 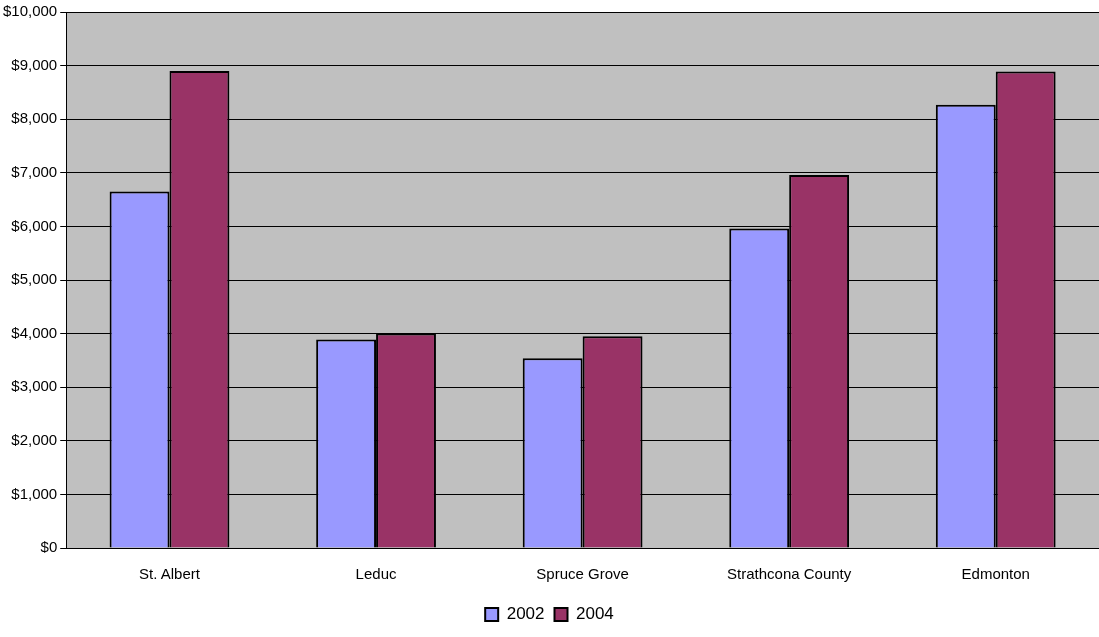 I want to click on x-tick-label: Strathcona County, so click(x=789, y=574).